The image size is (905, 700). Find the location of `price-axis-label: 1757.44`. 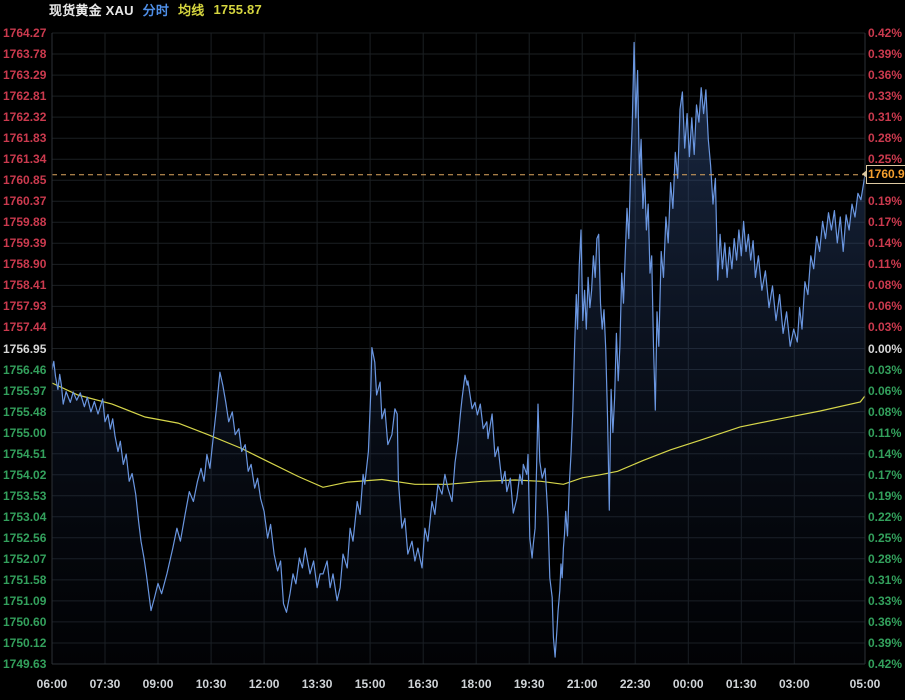

price-axis-label: 1757.44 is located at coordinates (25, 327).